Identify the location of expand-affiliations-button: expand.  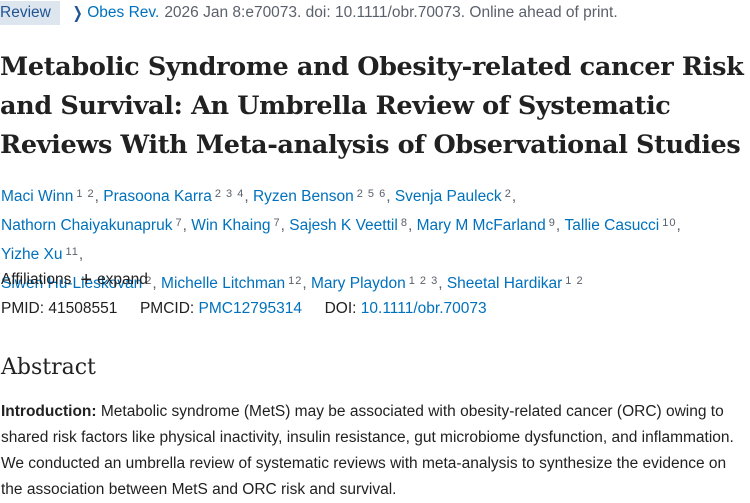
(122, 279).